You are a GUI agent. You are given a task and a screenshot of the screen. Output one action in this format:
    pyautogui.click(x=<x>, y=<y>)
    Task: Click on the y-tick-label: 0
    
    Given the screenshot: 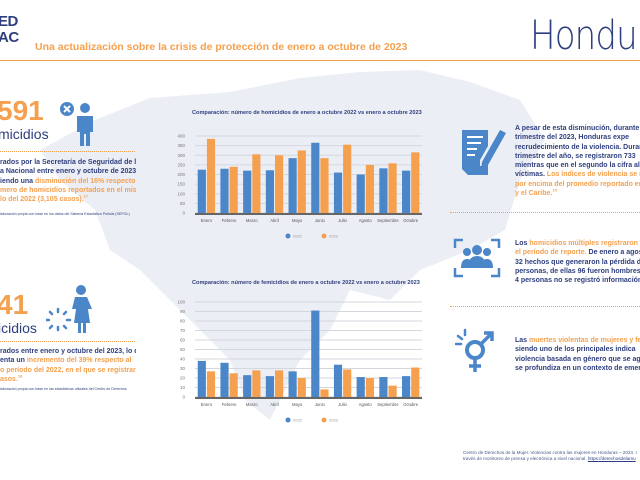 What is the action you would take?
    pyautogui.click(x=183, y=213)
    